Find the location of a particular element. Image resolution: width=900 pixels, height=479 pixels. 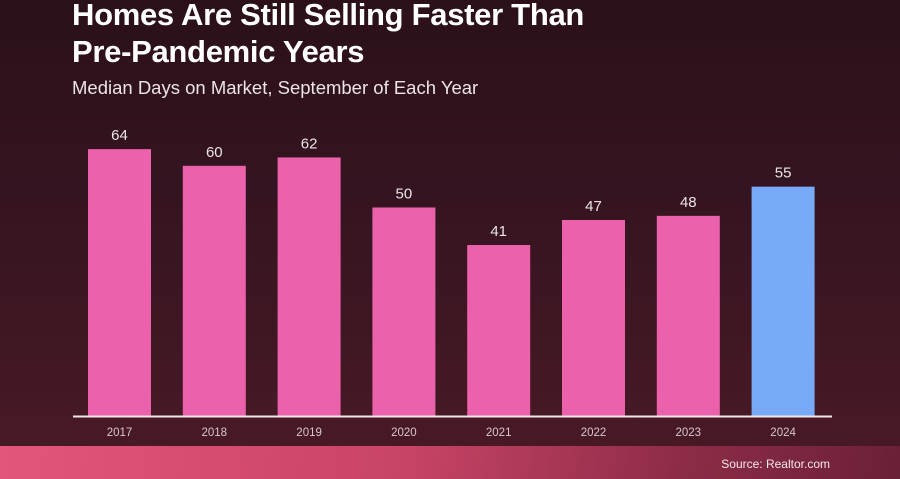

bar-2022 is located at coordinates (593, 318).